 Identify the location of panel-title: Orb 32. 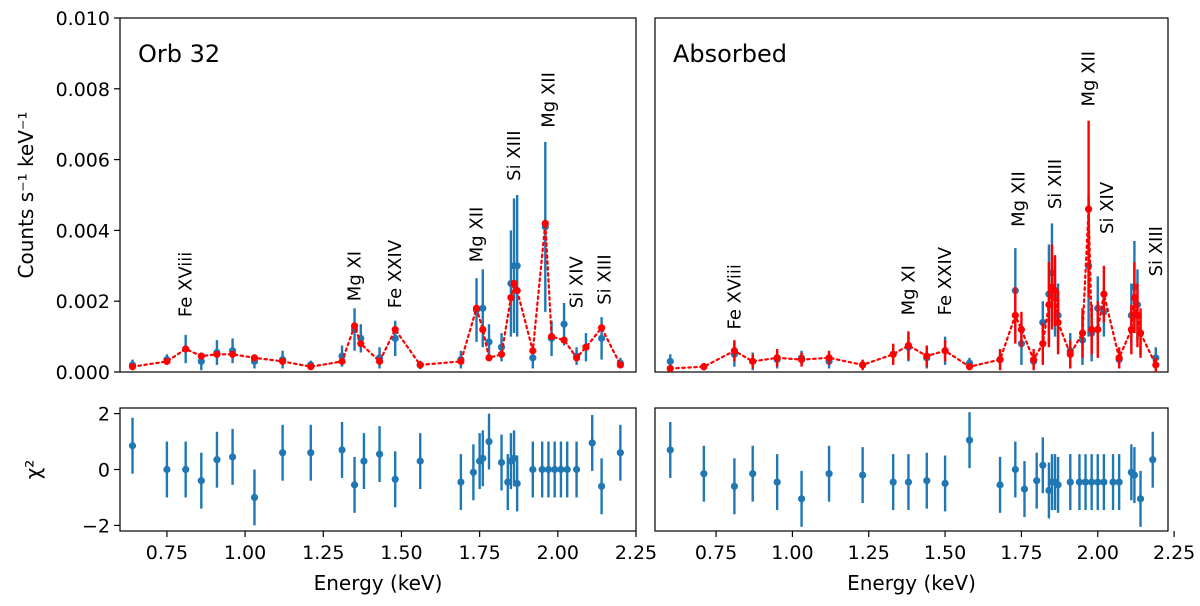
(179, 54).